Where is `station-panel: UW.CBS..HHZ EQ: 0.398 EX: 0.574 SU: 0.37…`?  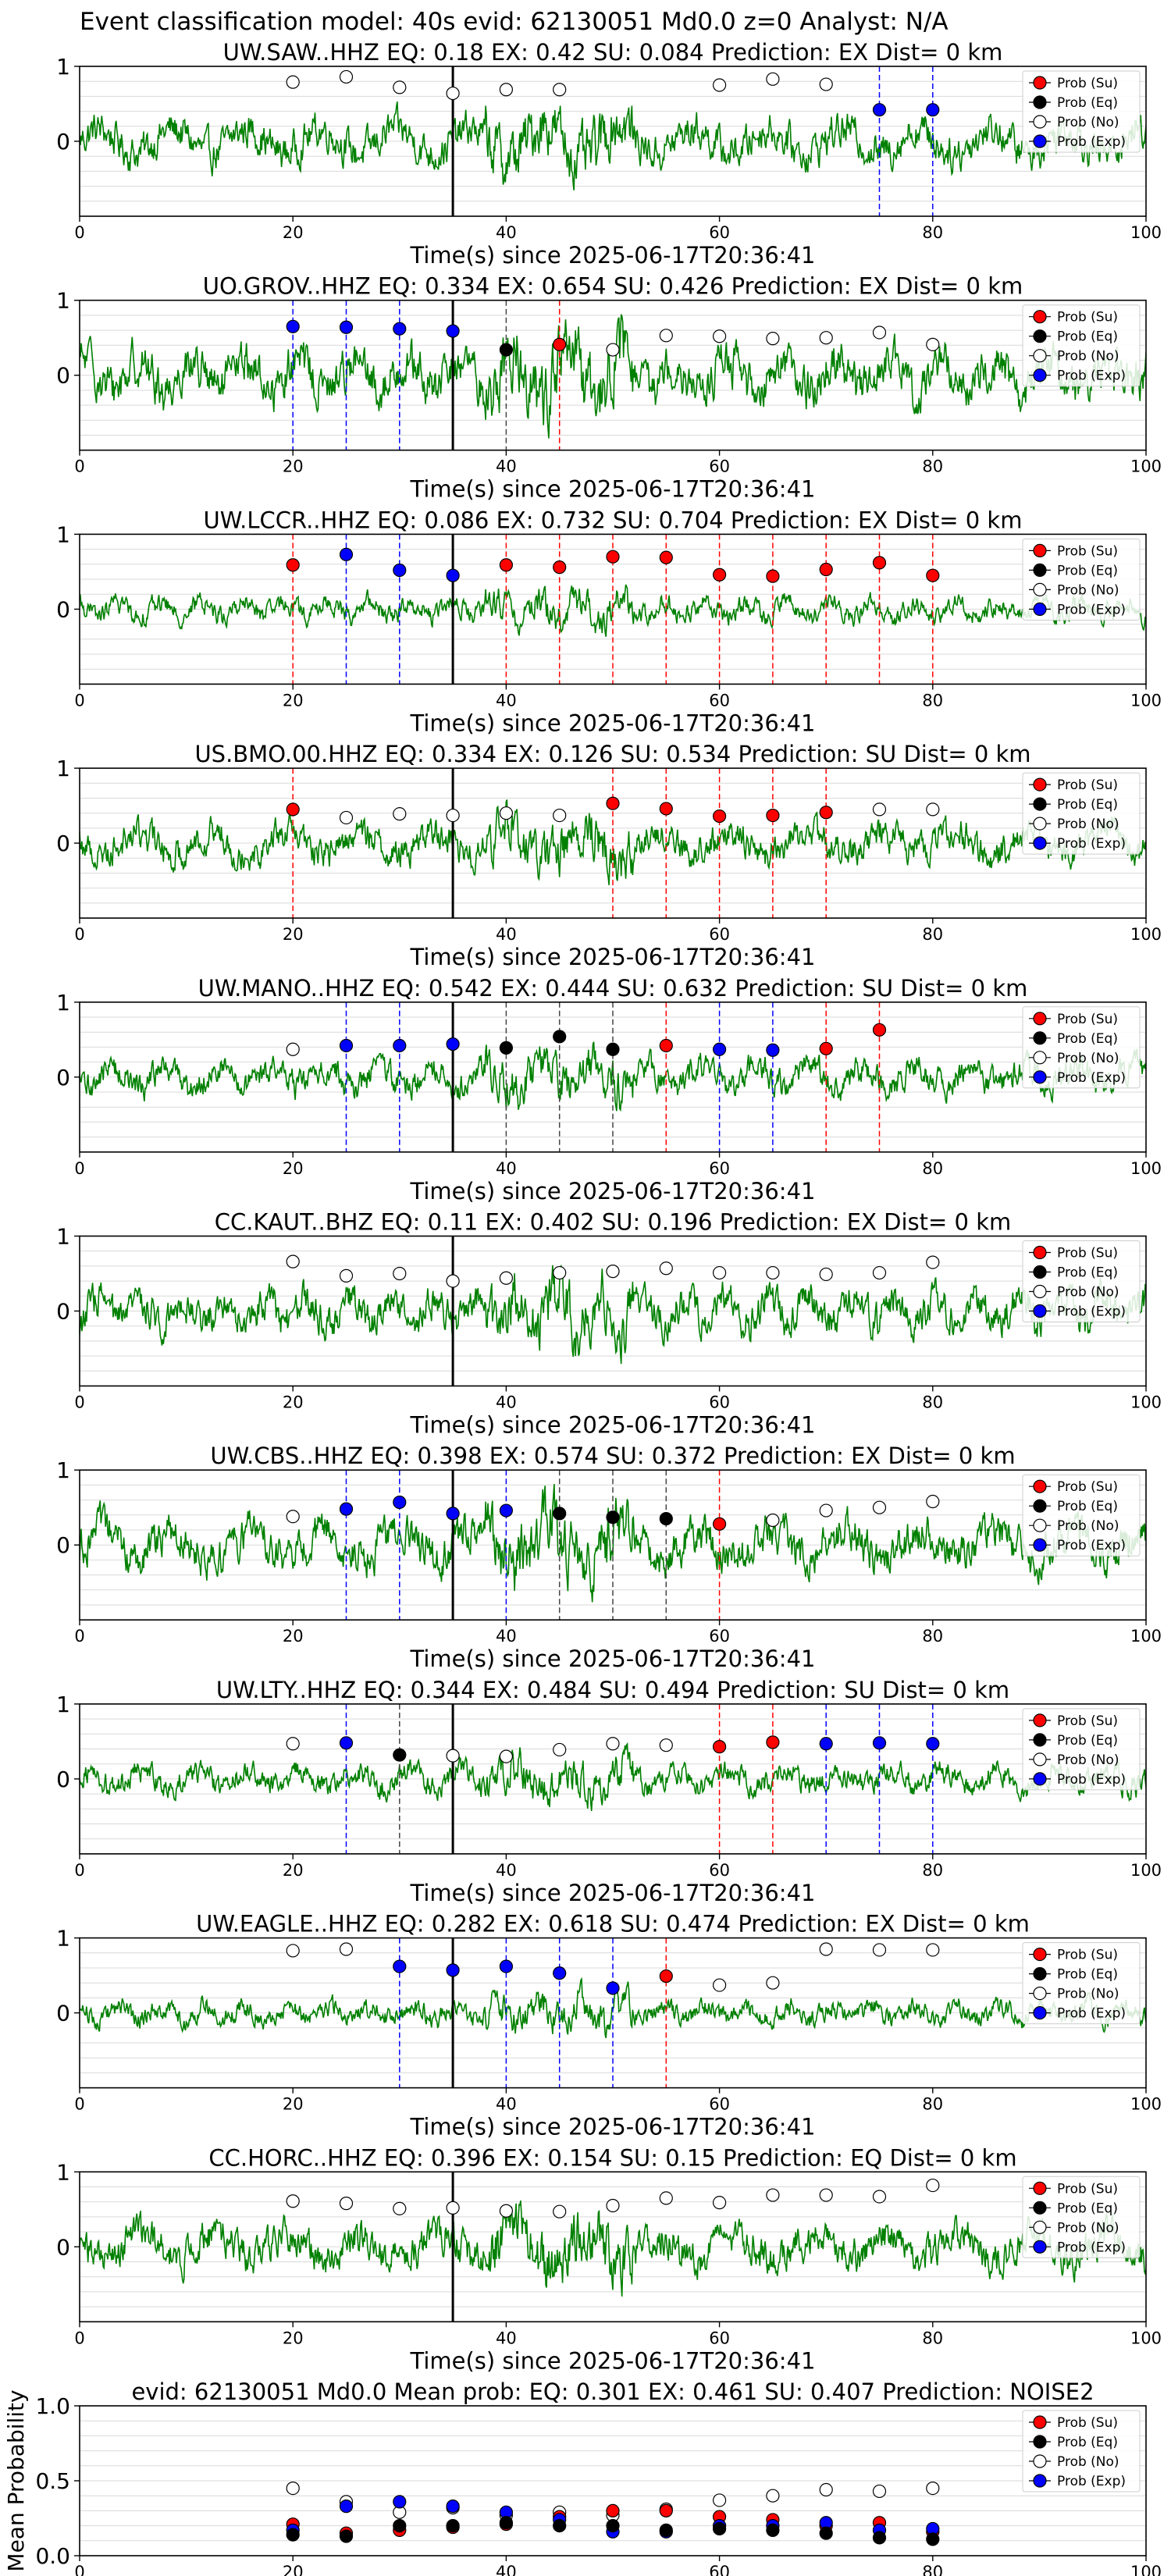
station-panel: UW.CBS..HHZ EQ: 0.398 EX: 0.574 SU: 0.37… is located at coordinates (609, 1557).